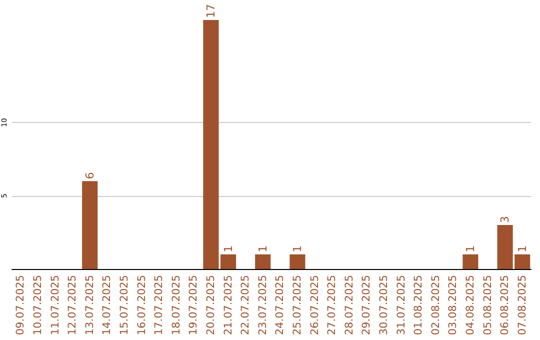 Image resolution: width=540 pixels, height=340 pixels. What do you see at coordinates (55, 305) in the screenshot?
I see `x-tick-label: 11.07.2025` at bounding box center [55, 305].